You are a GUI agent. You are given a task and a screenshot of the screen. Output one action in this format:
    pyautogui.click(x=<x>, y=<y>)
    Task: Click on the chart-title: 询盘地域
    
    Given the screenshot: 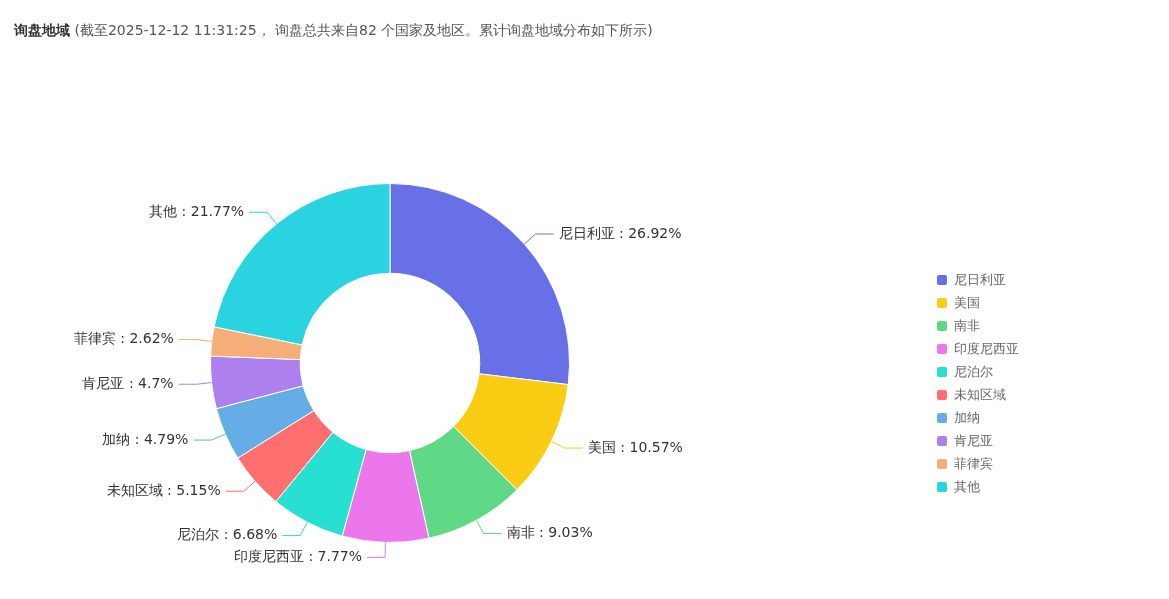 What is the action you would take?
    pyautogui.click(x=42, y=30)
    